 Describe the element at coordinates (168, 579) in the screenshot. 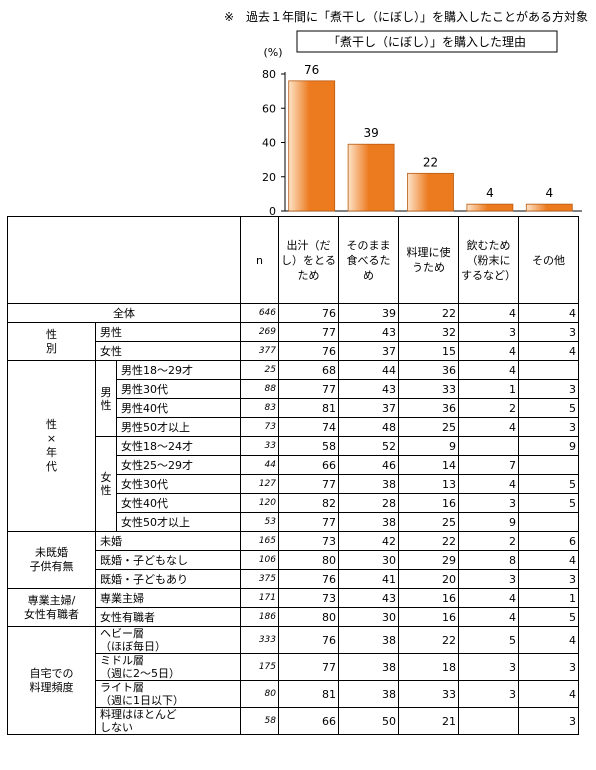

I see `row-label: 既婚・子どもあり` at that location.